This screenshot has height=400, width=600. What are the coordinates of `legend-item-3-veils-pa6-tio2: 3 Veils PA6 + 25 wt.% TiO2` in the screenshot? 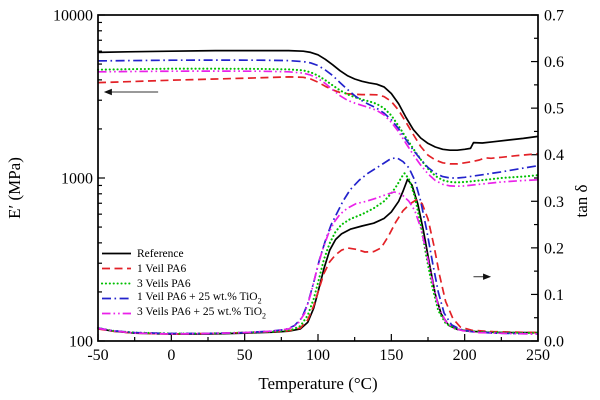 It's located at (183, 313).